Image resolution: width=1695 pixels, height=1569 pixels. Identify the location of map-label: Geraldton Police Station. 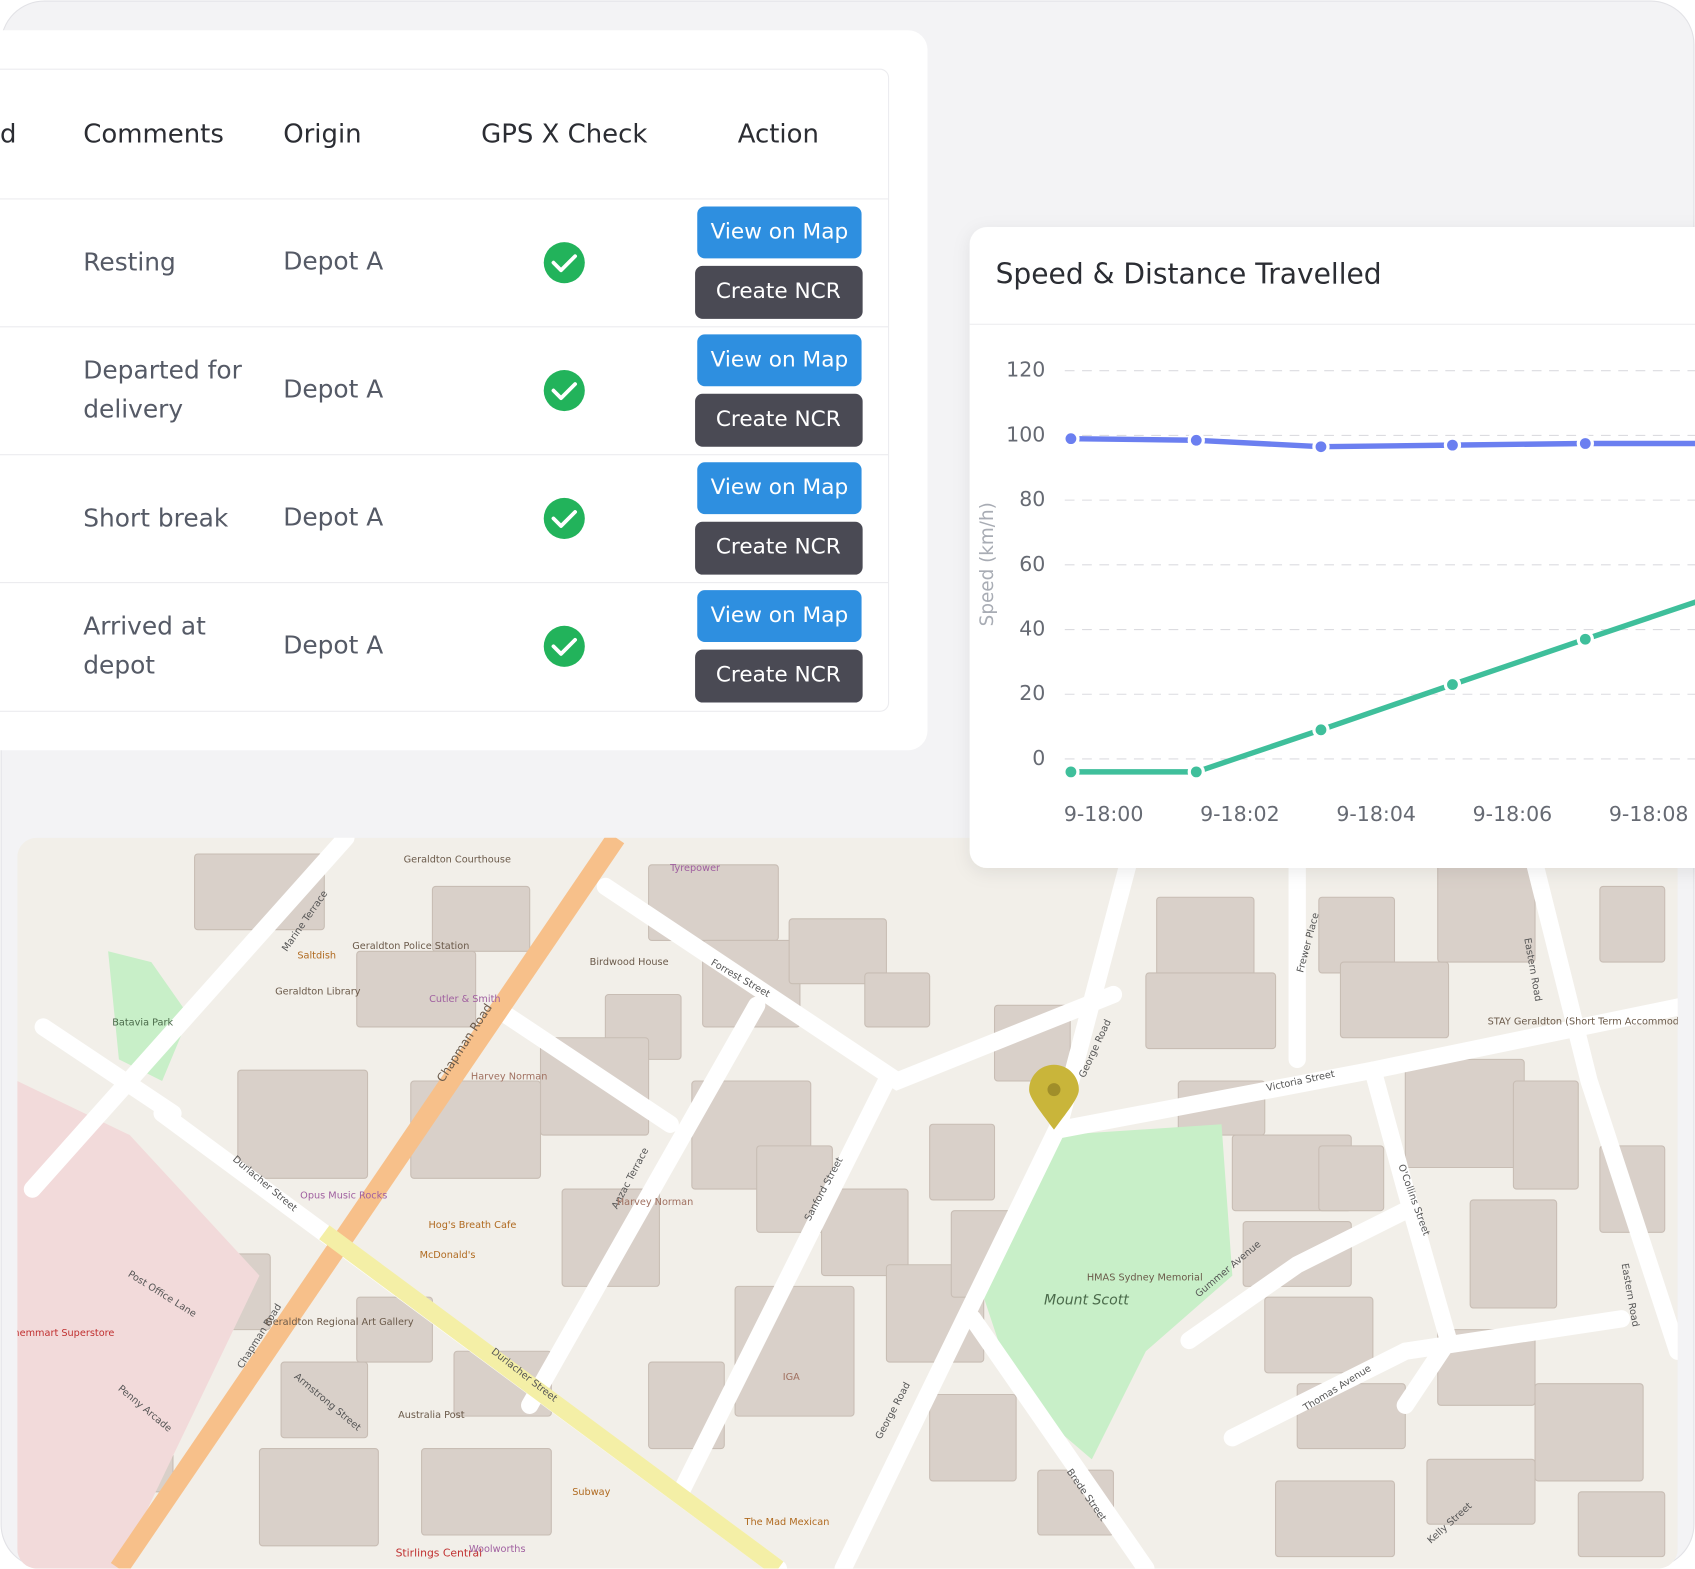
(410, 946).